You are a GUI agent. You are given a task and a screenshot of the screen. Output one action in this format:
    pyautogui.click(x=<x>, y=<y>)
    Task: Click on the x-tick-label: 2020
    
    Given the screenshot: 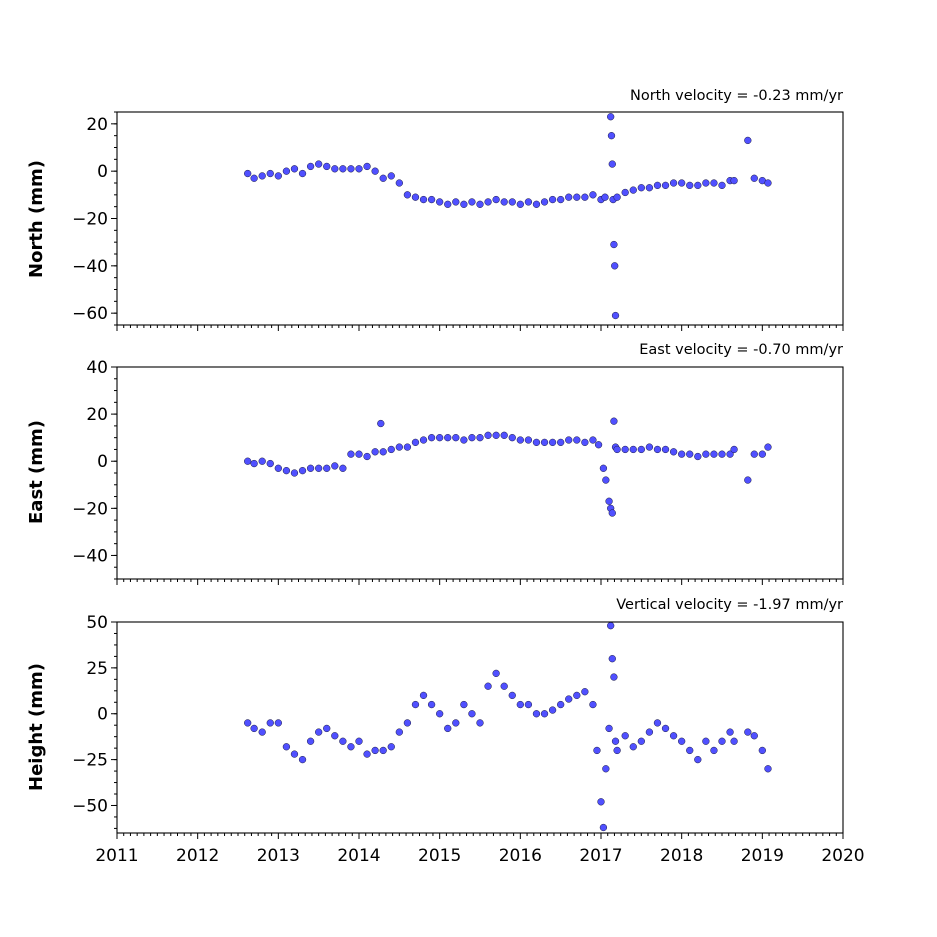 What is the action you would take?
    pyautogui.click(x=842, y=856)
    